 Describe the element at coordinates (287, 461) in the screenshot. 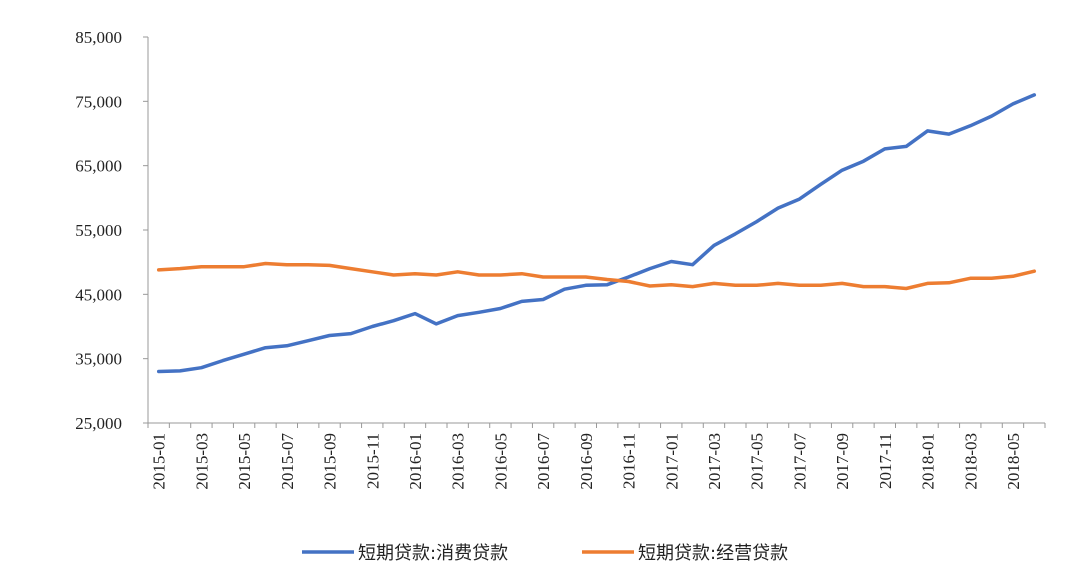

I see `x-tick-label: 2015-07` at that location.